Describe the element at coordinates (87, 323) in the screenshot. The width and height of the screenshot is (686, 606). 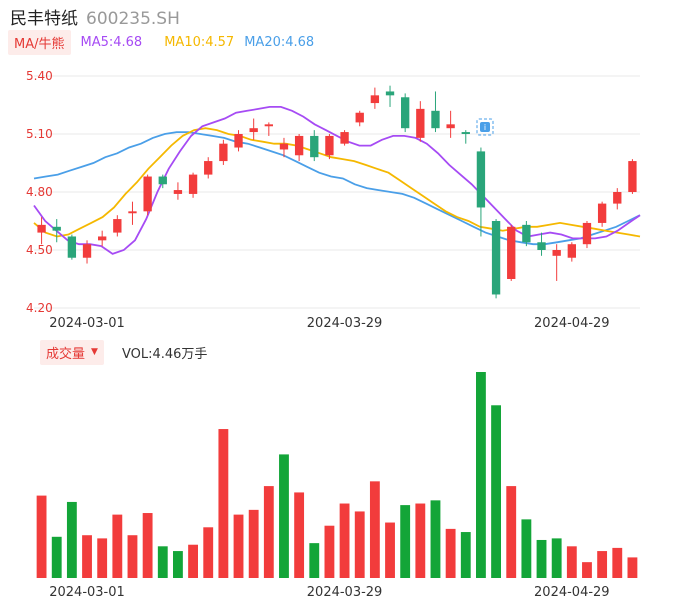
I see `x-tick-label: 2024-03-01` at that location.